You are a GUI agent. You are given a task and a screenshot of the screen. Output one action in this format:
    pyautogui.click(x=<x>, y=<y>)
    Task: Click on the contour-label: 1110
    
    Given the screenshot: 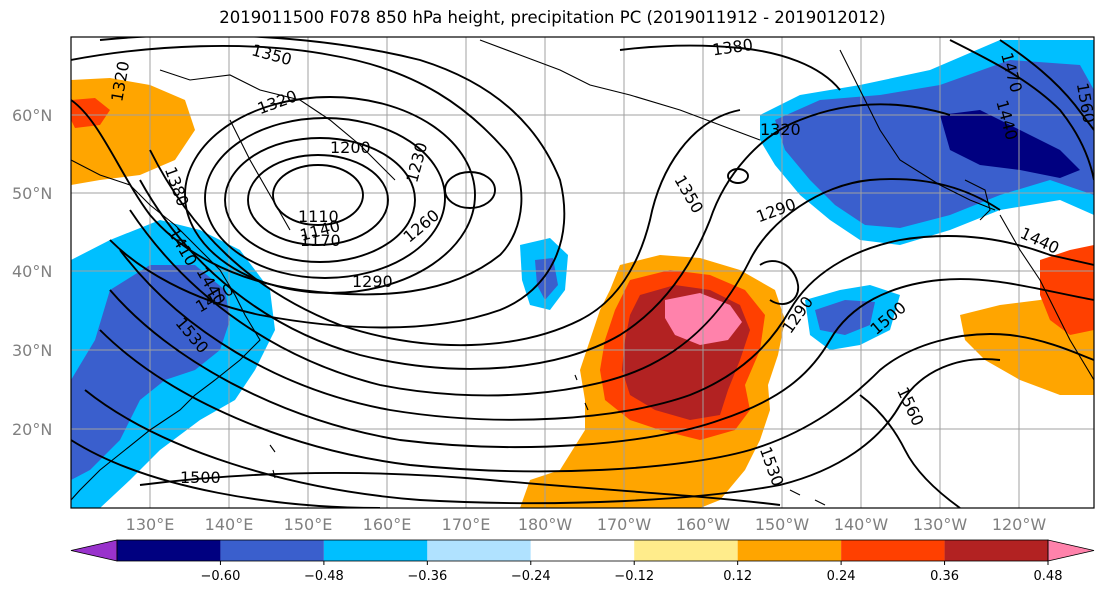 What is the action you would take?
    pyautogui.click(x=318, y=216)
    